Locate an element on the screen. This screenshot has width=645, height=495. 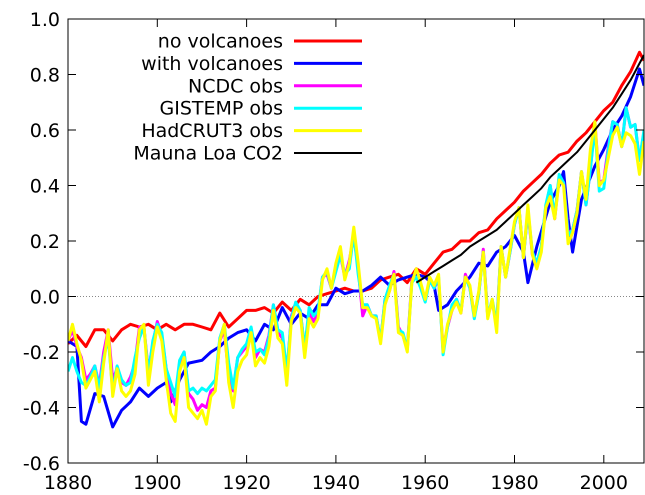
legend-label: Mauna Loa CO2 is located at coordinates (208, 154).